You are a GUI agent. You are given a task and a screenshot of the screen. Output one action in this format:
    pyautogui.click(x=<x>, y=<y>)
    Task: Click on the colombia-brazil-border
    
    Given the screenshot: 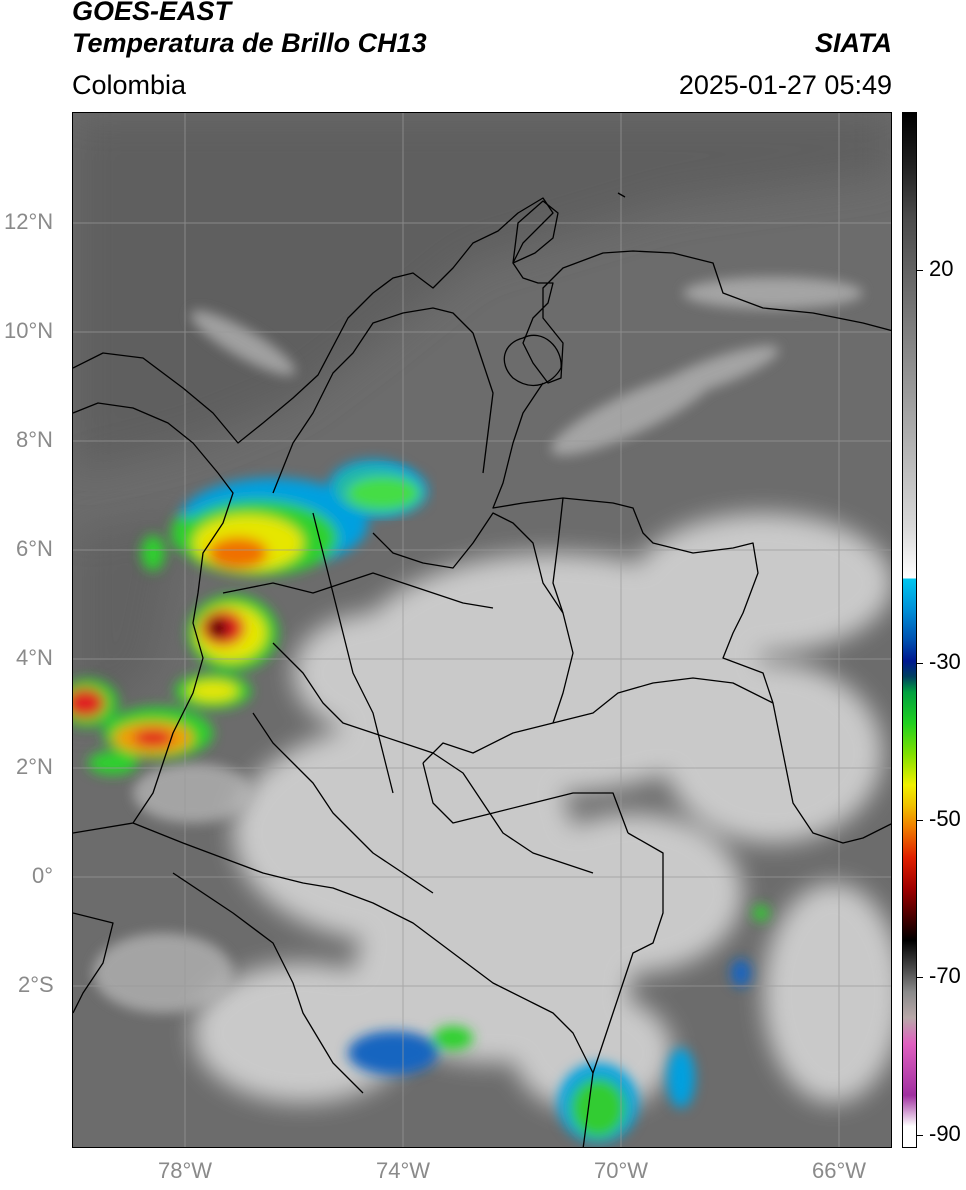 What is the action you would take?
    pyautogui.click(x=598, y=720)
    